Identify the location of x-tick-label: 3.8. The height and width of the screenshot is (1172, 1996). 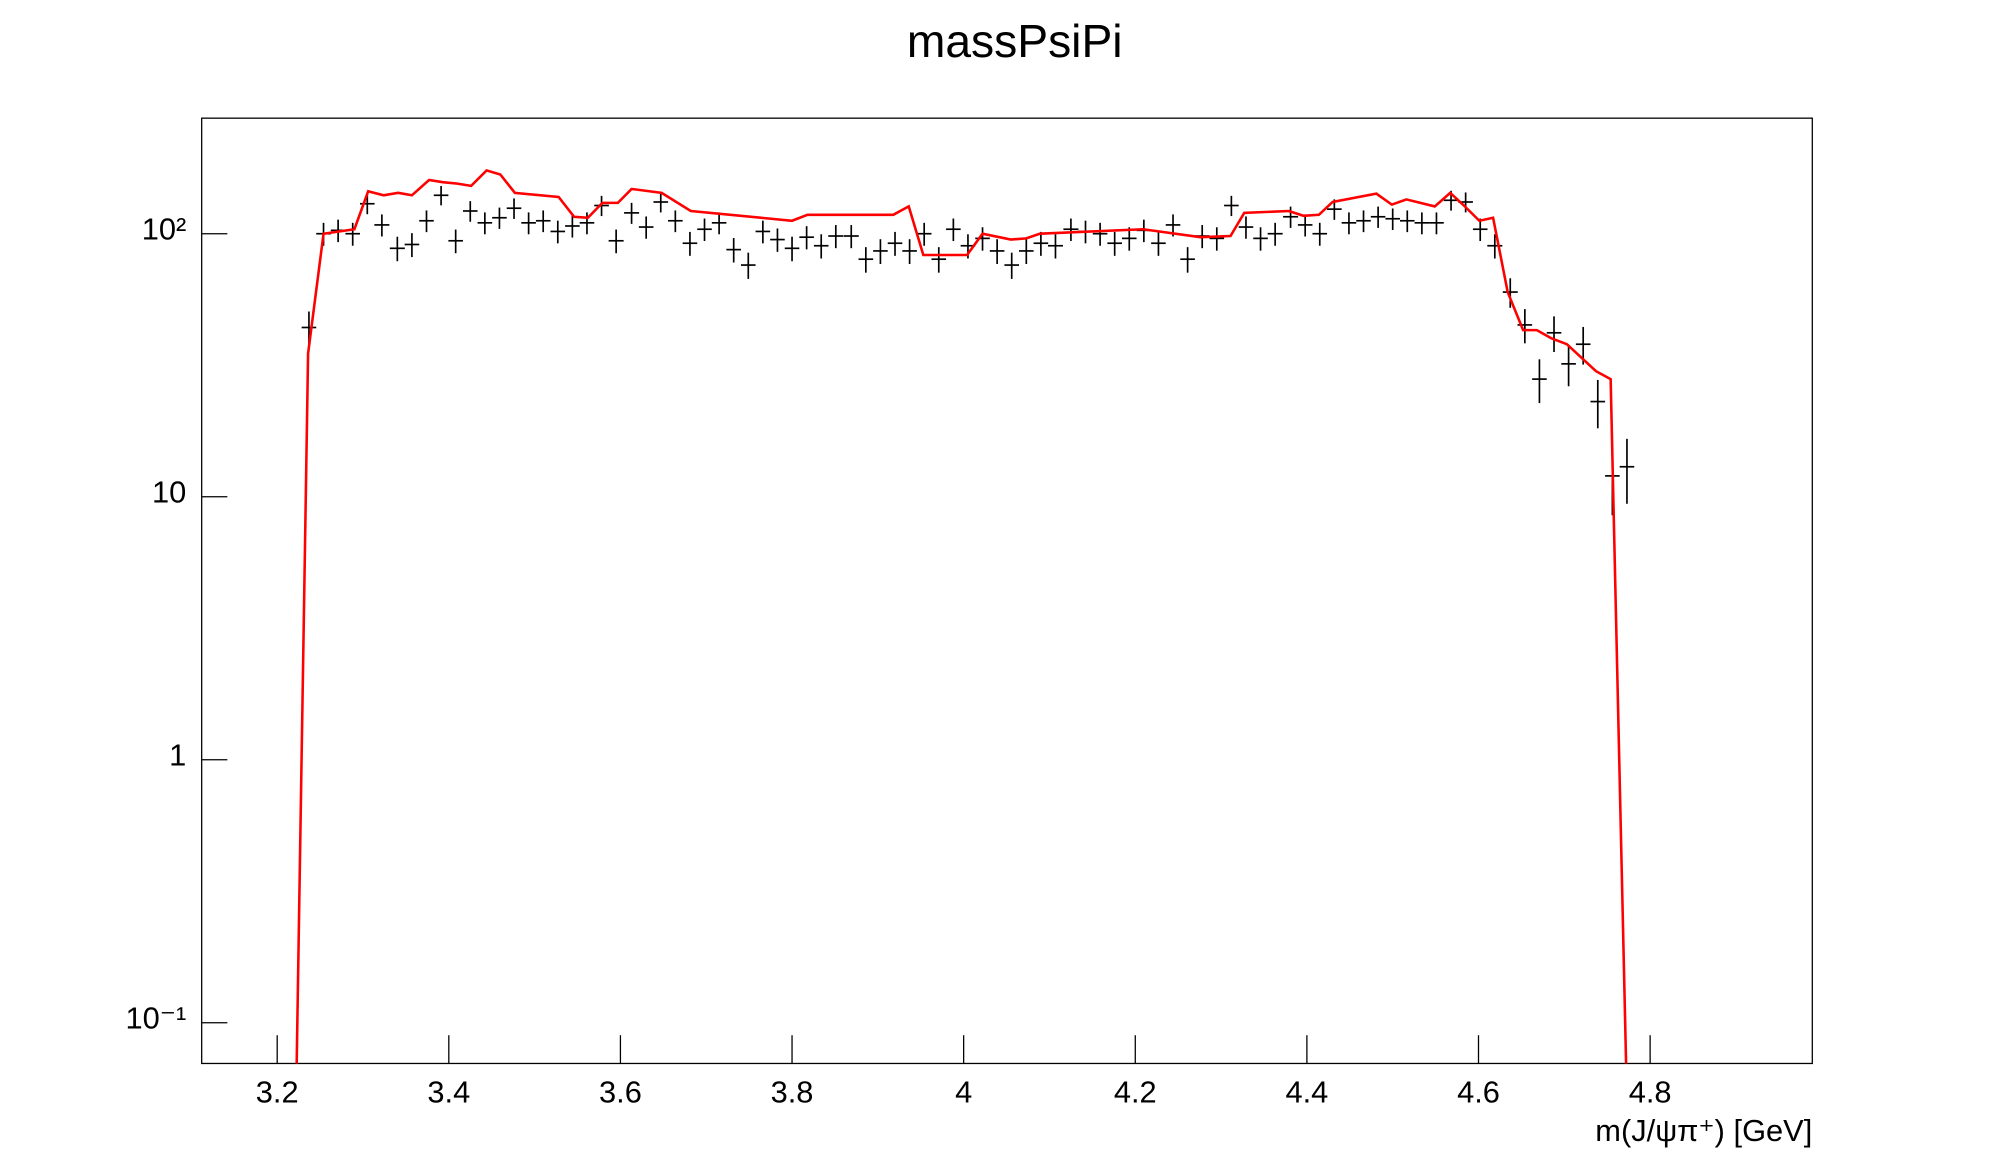
(792, 1091).